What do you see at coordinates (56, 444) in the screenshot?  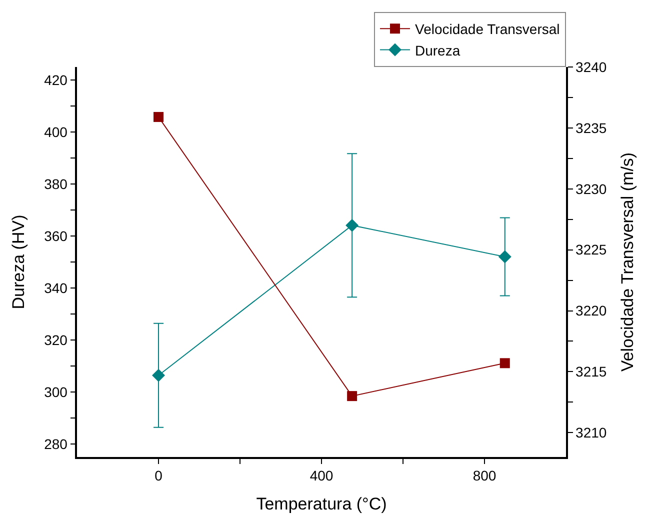 I see `y-tick-label: 280` at bounding box center [56, 444].